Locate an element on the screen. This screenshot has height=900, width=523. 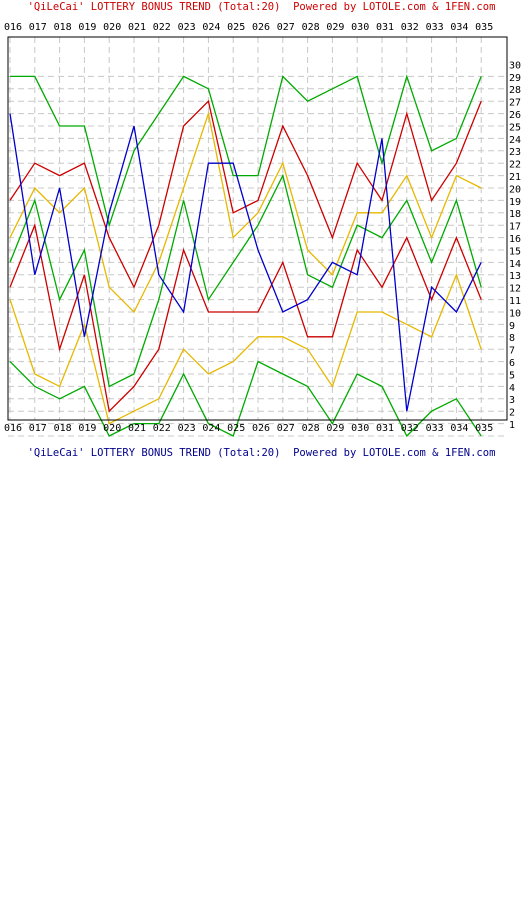
y-tick-label: 28 is located at coordinates (515, 90).